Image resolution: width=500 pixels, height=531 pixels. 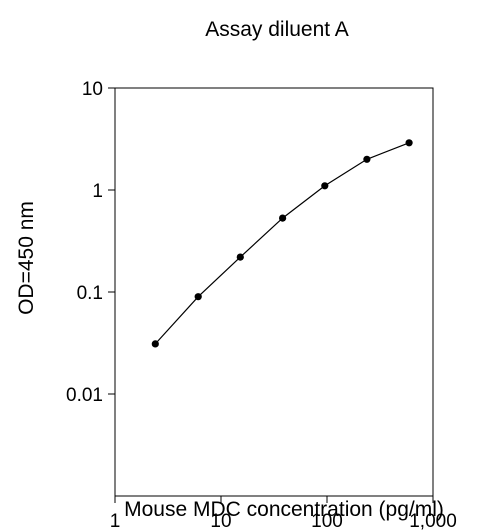 What do you see at coordinates (92, 89) in the screenshot?
I see `y-tick-label: 10` at bounding box center [92, 89].